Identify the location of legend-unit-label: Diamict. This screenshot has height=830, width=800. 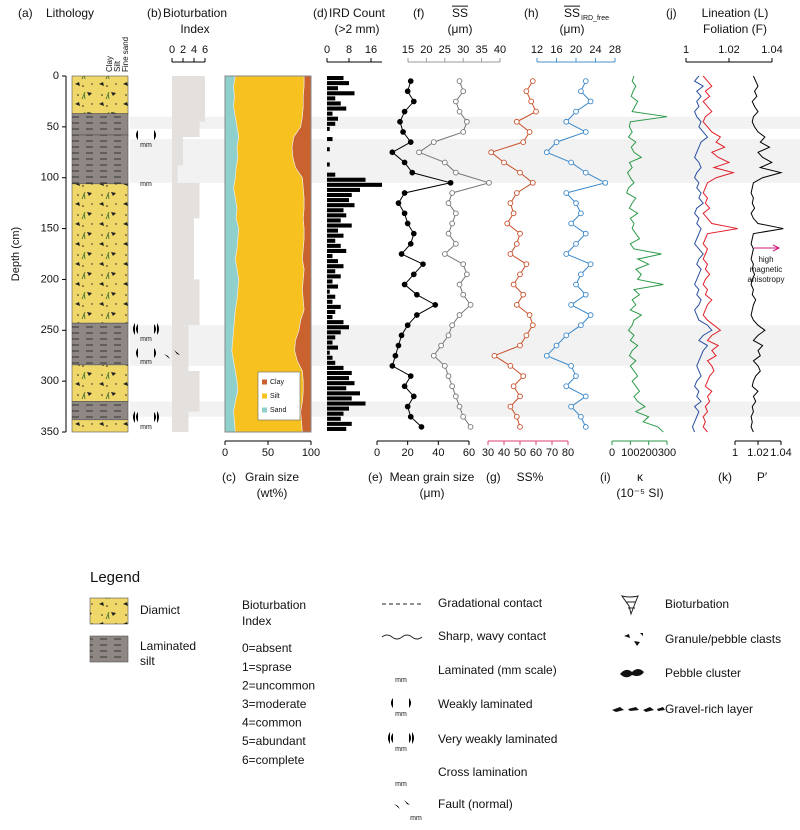
(160, 610).